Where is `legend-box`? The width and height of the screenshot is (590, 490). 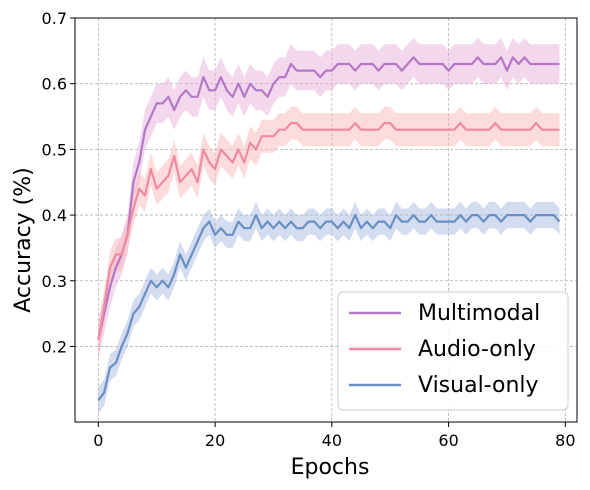
legend-box is located at coordinates (453, 351).